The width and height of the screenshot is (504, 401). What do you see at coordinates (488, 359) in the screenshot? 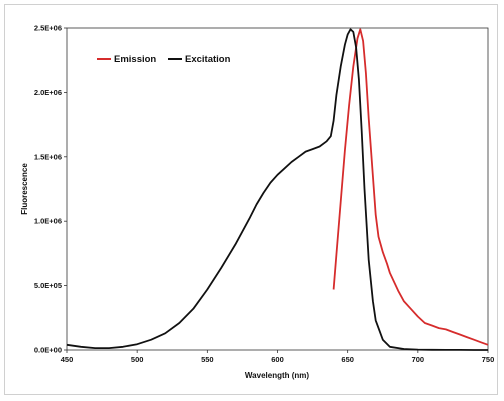
I see `x-tick-label: 750` at bounding box center [488, 359].